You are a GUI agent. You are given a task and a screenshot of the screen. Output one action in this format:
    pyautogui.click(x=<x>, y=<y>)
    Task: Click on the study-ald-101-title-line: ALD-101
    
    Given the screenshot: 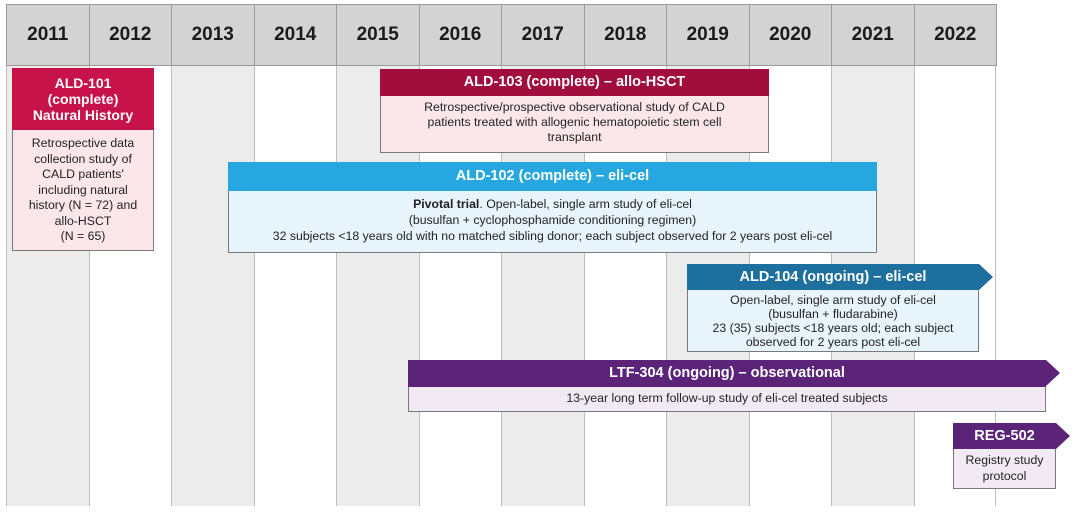 What is the action you would take?
    pyautogui.click(x=83, y=83)
    